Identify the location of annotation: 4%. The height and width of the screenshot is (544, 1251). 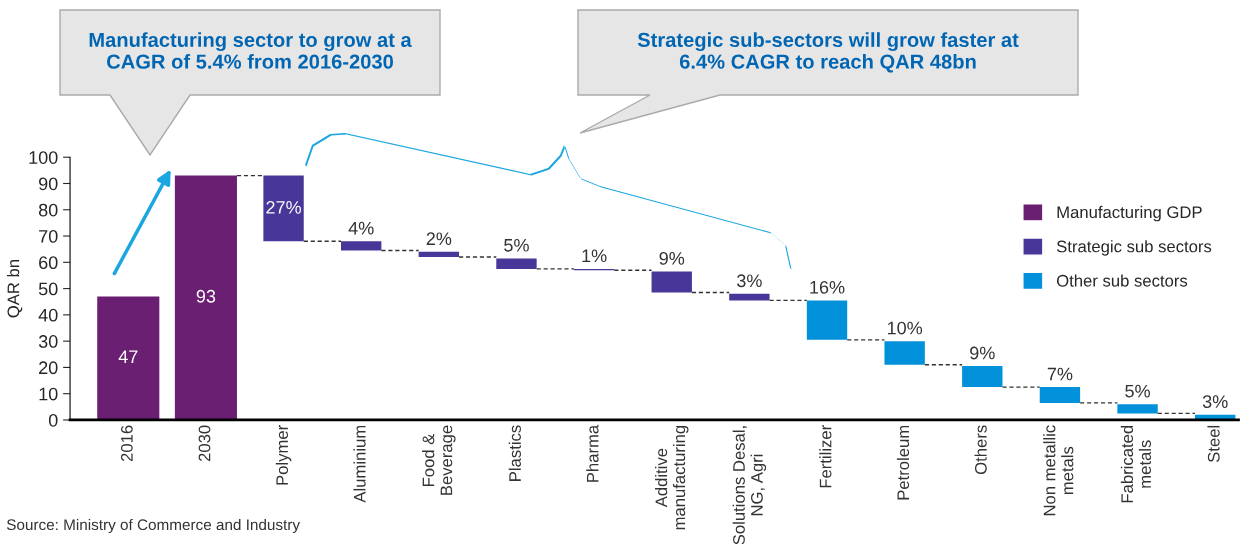
(361, 228).